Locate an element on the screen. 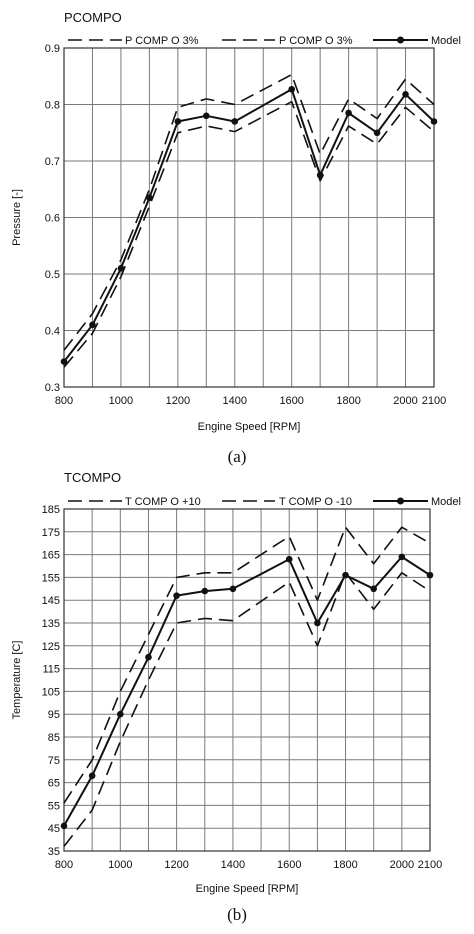  y-tick-label: 75 is located at coordinates (54, 761).